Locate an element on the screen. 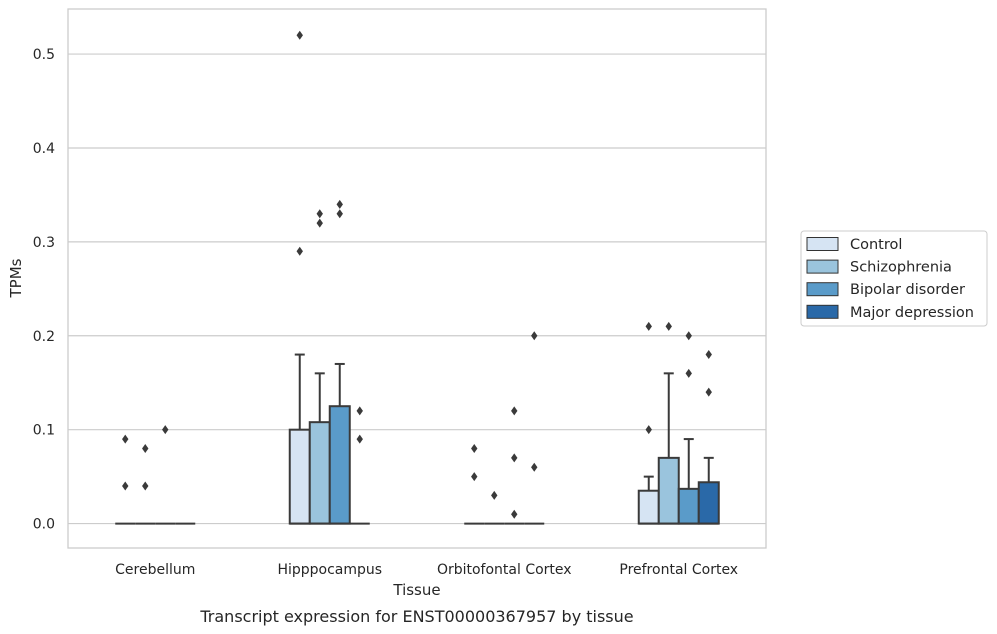 The width and height of the screenshot is (997, 634). x-tick-label: Hipppocampus is located at coordinates (329, 570).